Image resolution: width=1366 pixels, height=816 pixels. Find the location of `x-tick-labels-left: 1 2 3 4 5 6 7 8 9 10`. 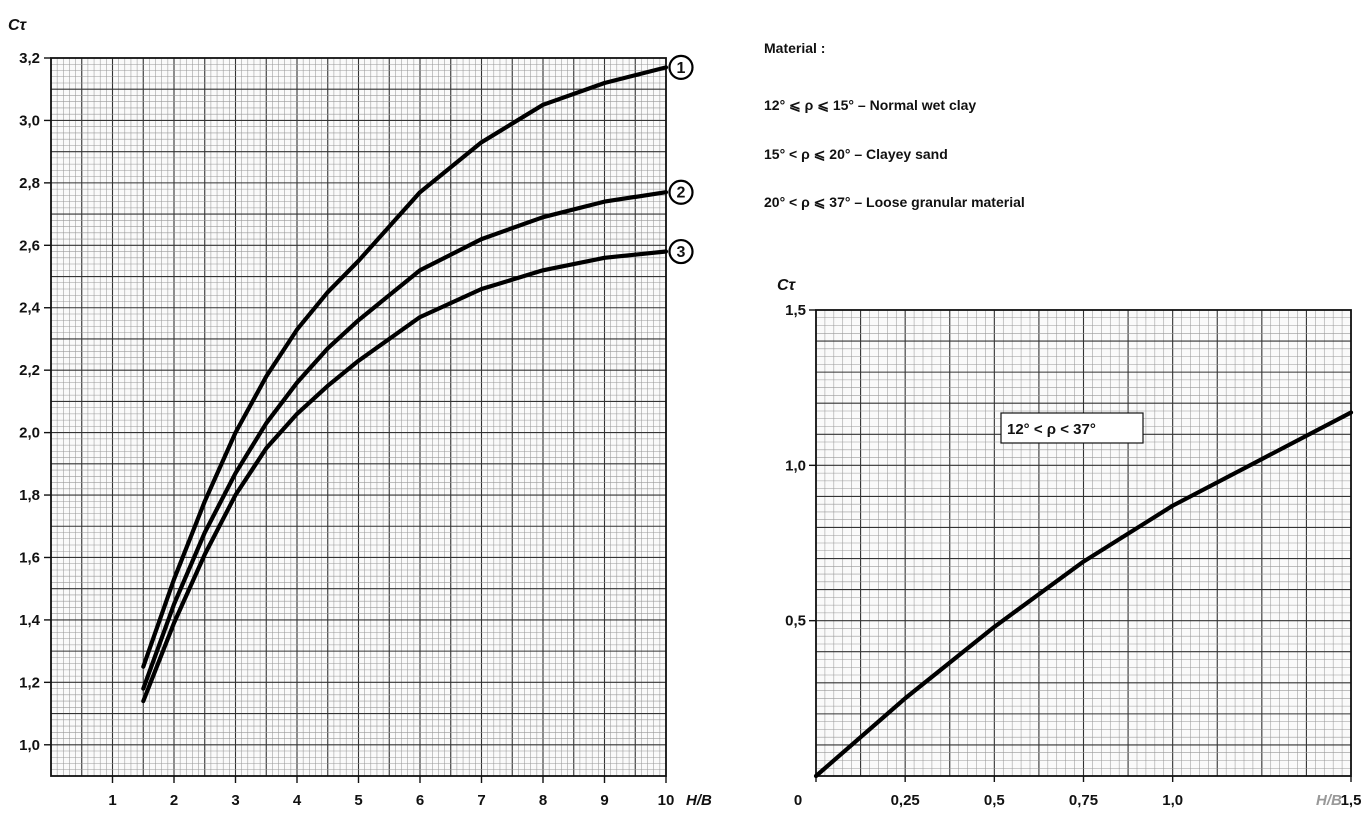

x-tick-labels-left: 1 2 3 4 5 6 7 8 9 10 is located at coordinates (391, 792).